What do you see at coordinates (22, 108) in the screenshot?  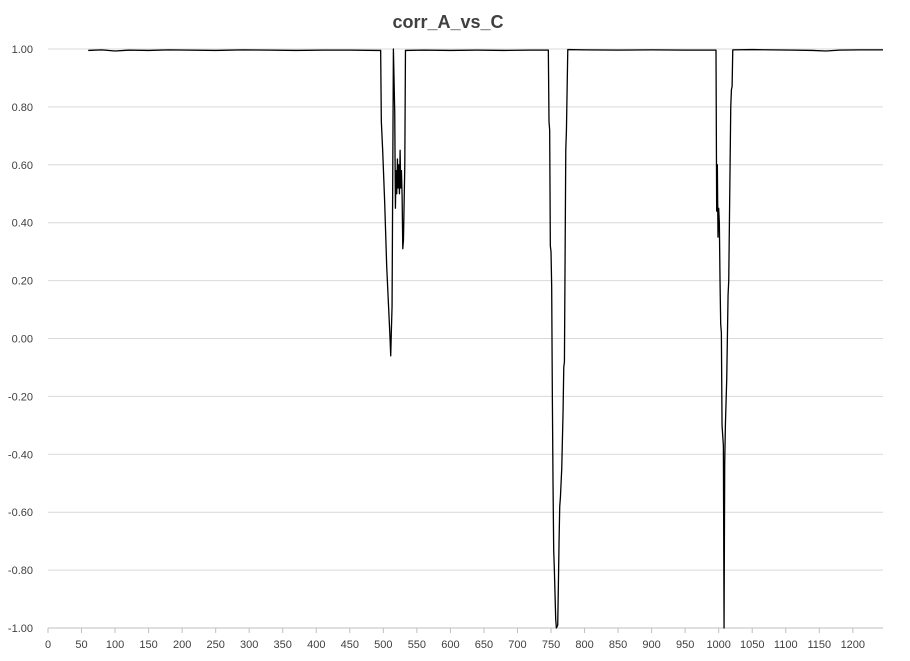 I see `y-tick-label: 0.80` at bounding box center [22, 108].